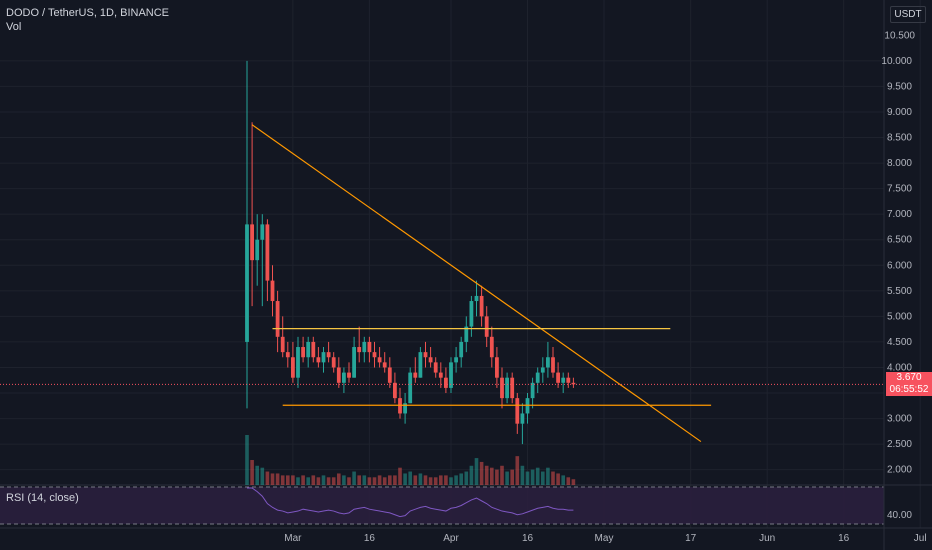 Image resolution: width=932 pixels, height=550 pixels. Describe the element at coordinates (899, 444) in the screenshot. I see `price-tick-label: 2.500` at that location.